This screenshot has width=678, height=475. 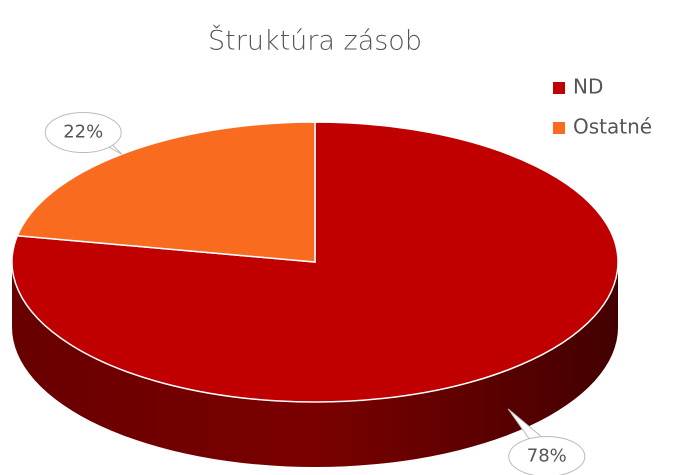 I want to click on data-label: 22%, so click(x=83, y=132).